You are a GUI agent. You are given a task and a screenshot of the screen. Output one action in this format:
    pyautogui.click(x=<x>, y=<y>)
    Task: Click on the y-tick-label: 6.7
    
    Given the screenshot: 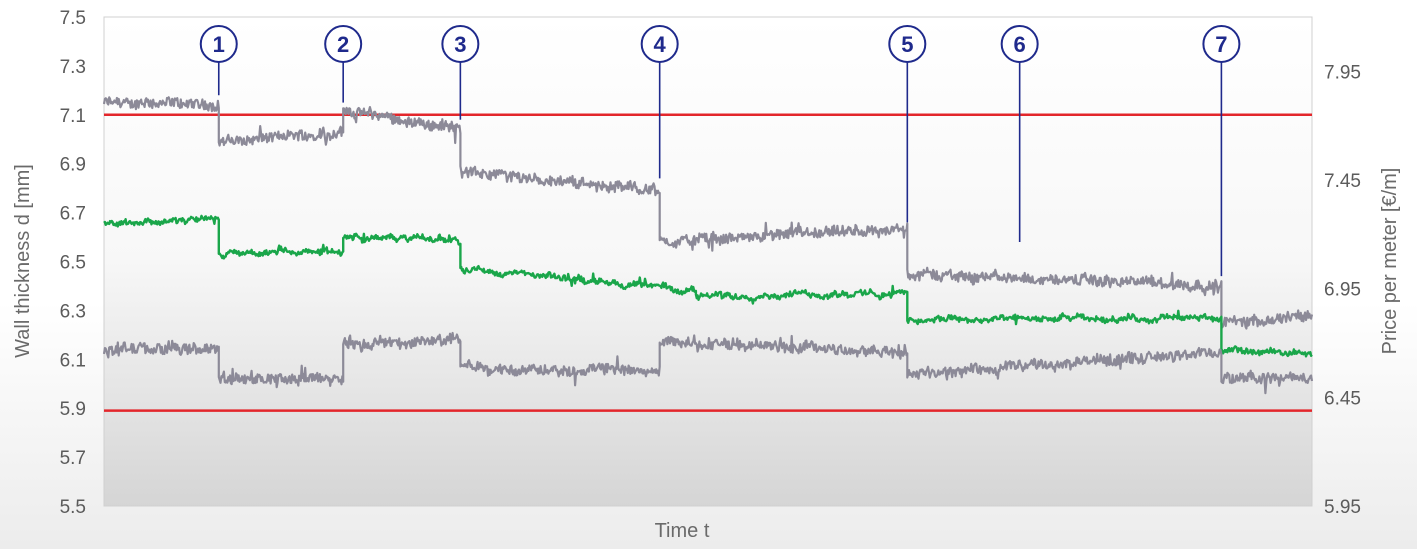 What is the action you would take?
    pyautogui.click(x=73, y=214)
    